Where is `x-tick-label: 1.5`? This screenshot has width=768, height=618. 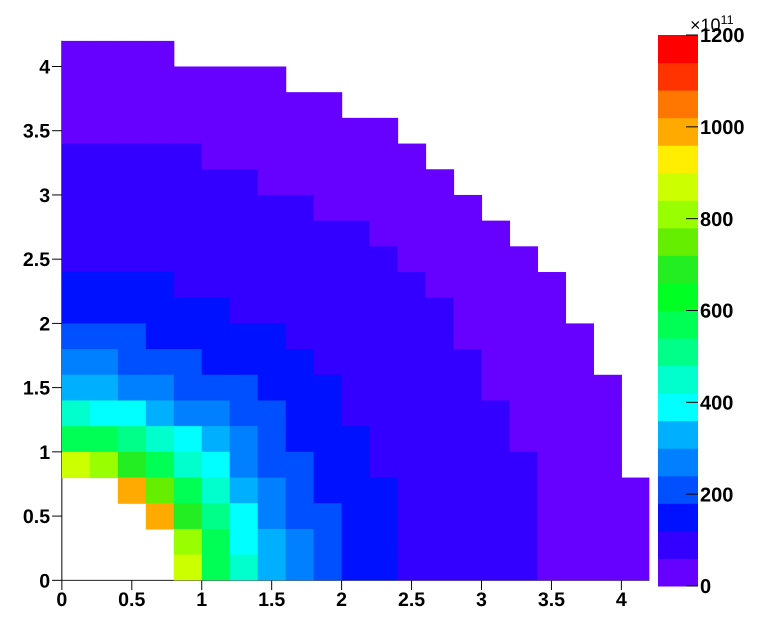
x-tick-label: 1.5 is located at coordinates (272, 599).